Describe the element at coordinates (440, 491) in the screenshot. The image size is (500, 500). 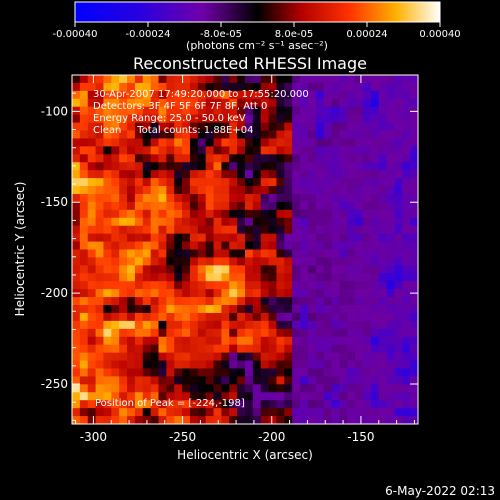
I see `footer-date: 6-May-2022 02:13` at that location.